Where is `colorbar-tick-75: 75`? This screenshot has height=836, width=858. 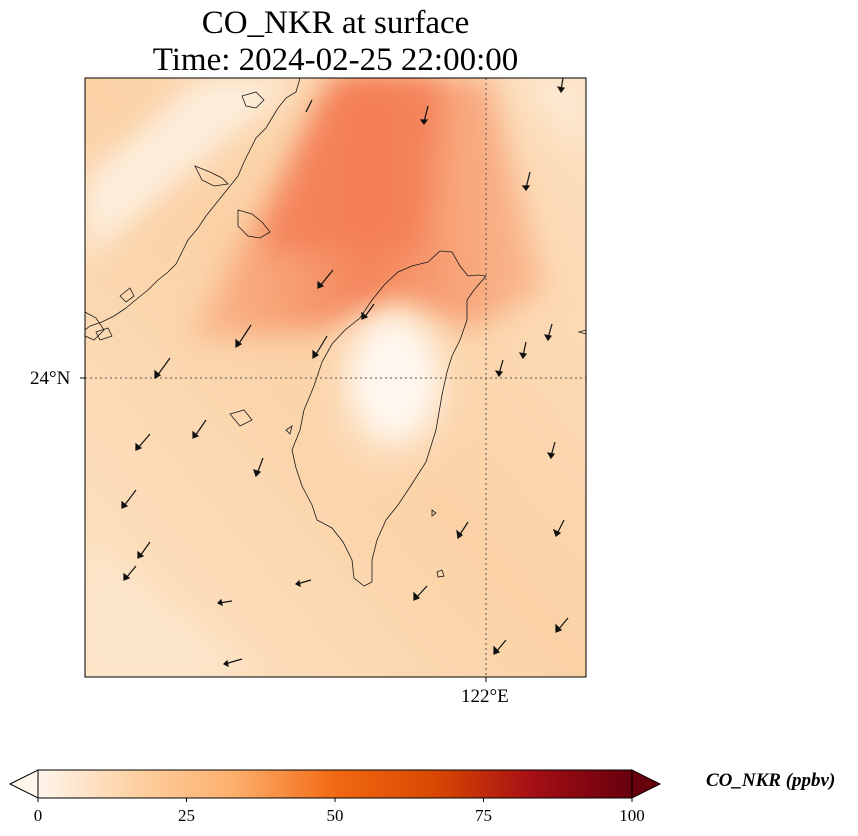 colorbar-tick-75: 75 is located at coordinates (483, 815).